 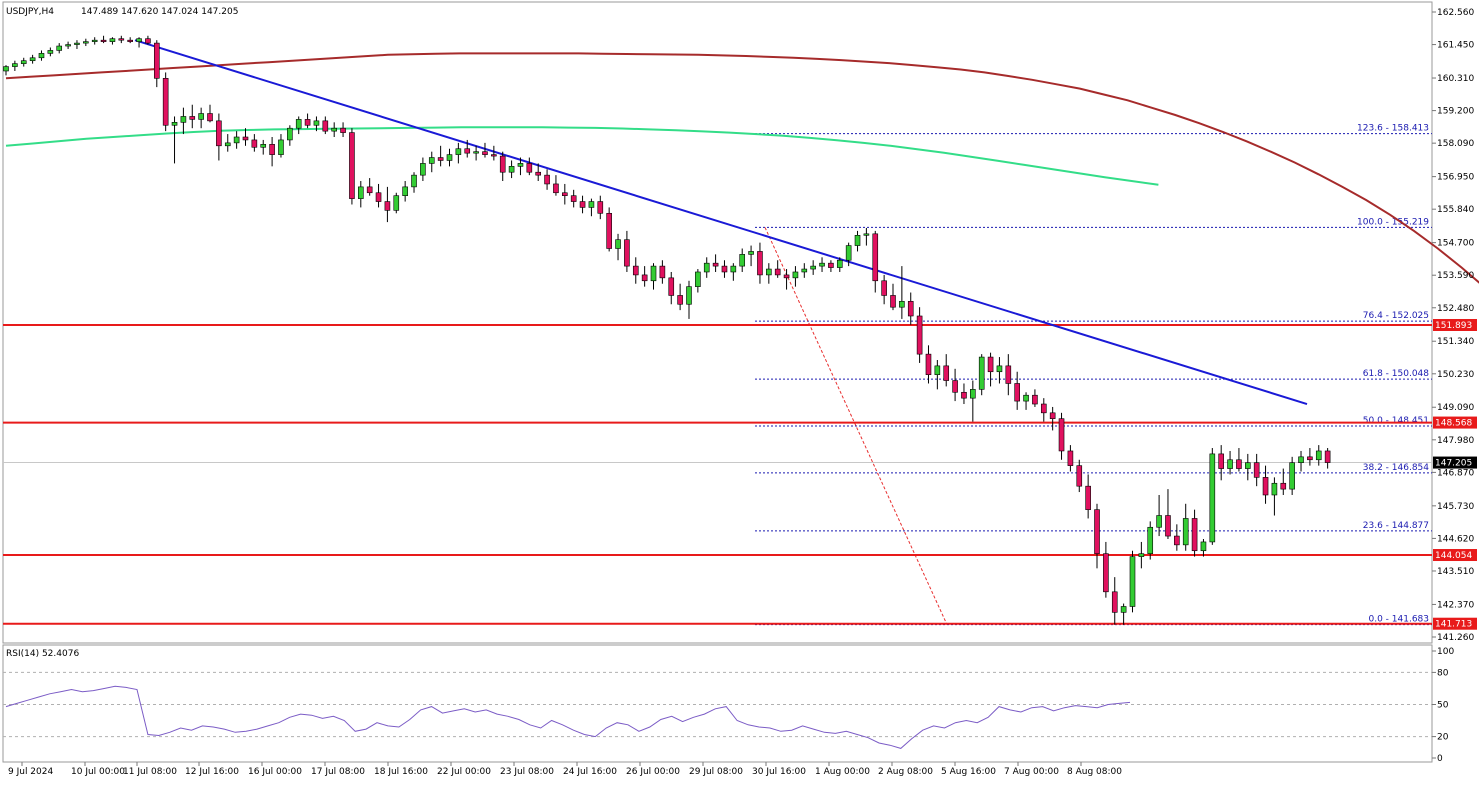 I want to click on current-price-label: 147.205, so click(x=1453, y=464).